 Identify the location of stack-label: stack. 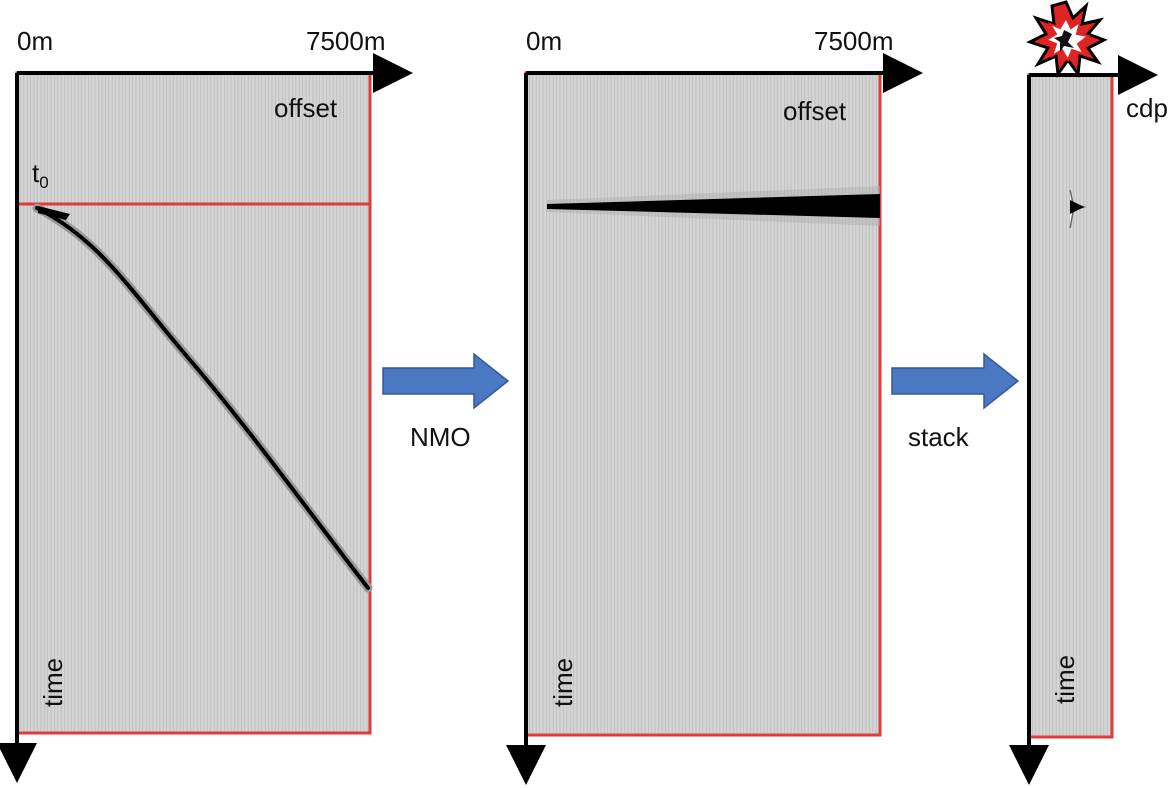
(939, 437).